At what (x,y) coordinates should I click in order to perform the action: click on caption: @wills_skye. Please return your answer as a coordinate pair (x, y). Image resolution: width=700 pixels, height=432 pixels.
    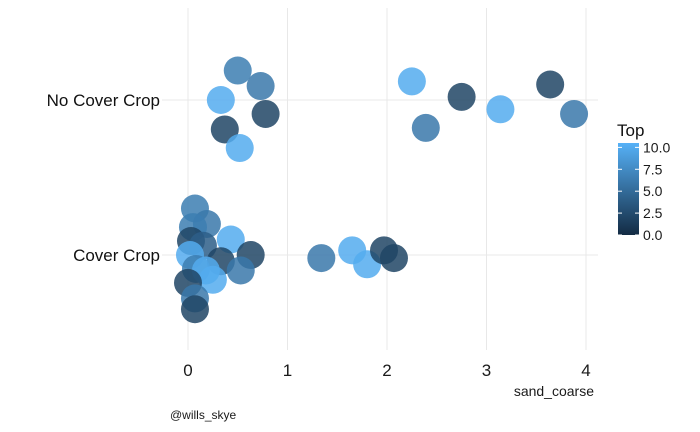
    Looking at the image, I should click on (203, 415).